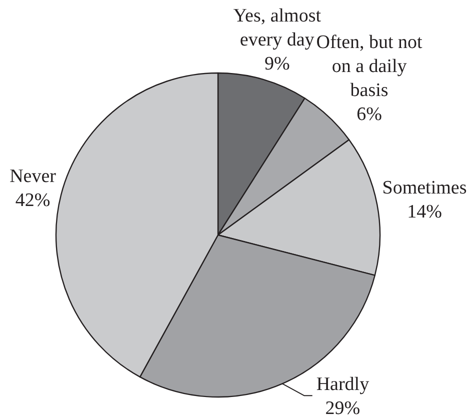 This screenshot has width=472, height=419. What do you see at coordinates (370, 67) in the screenshot?
I see `slice-label: Often, but not on a daily basis` at bounding box center [370, 67].